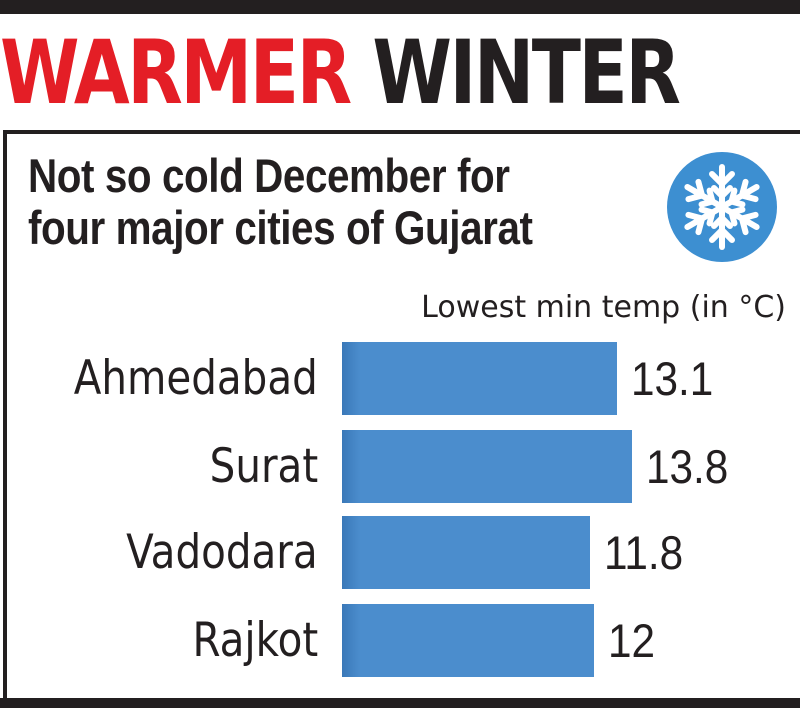  Describe the element at coordinates (526, 72) in the screenshot. I see `headline-part2: WINTER` at that location.